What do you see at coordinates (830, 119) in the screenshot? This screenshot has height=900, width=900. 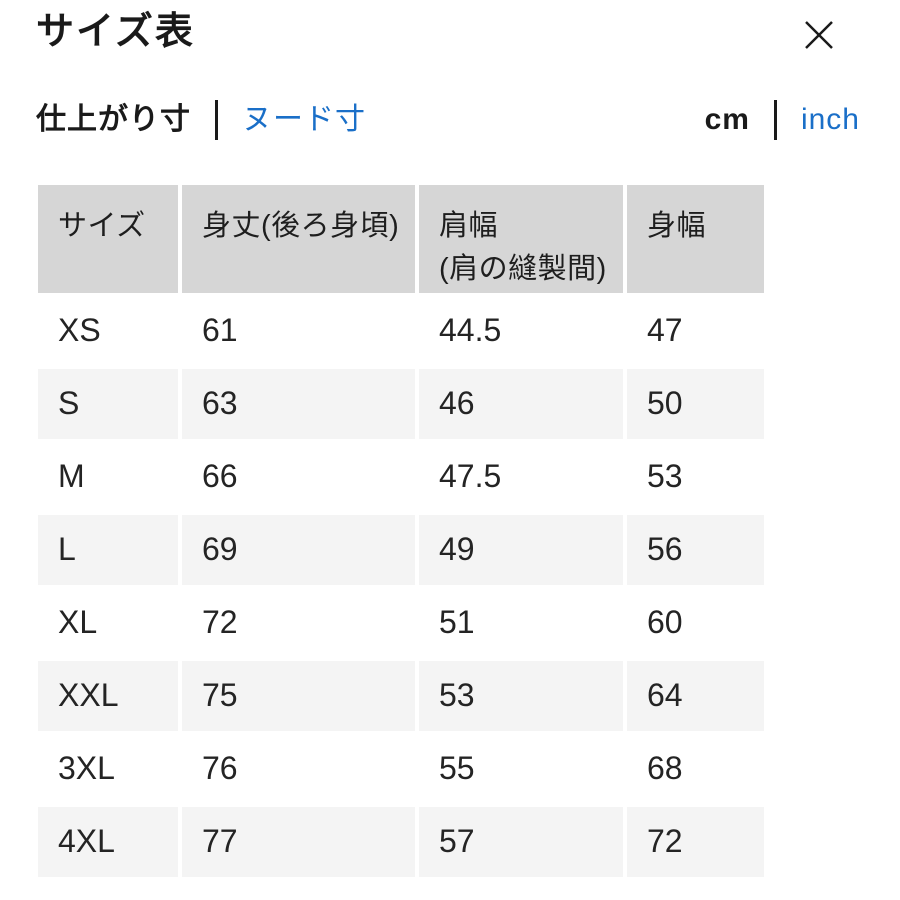 I see `tab-unit-inch: inch` at bounding box center [830, 119].